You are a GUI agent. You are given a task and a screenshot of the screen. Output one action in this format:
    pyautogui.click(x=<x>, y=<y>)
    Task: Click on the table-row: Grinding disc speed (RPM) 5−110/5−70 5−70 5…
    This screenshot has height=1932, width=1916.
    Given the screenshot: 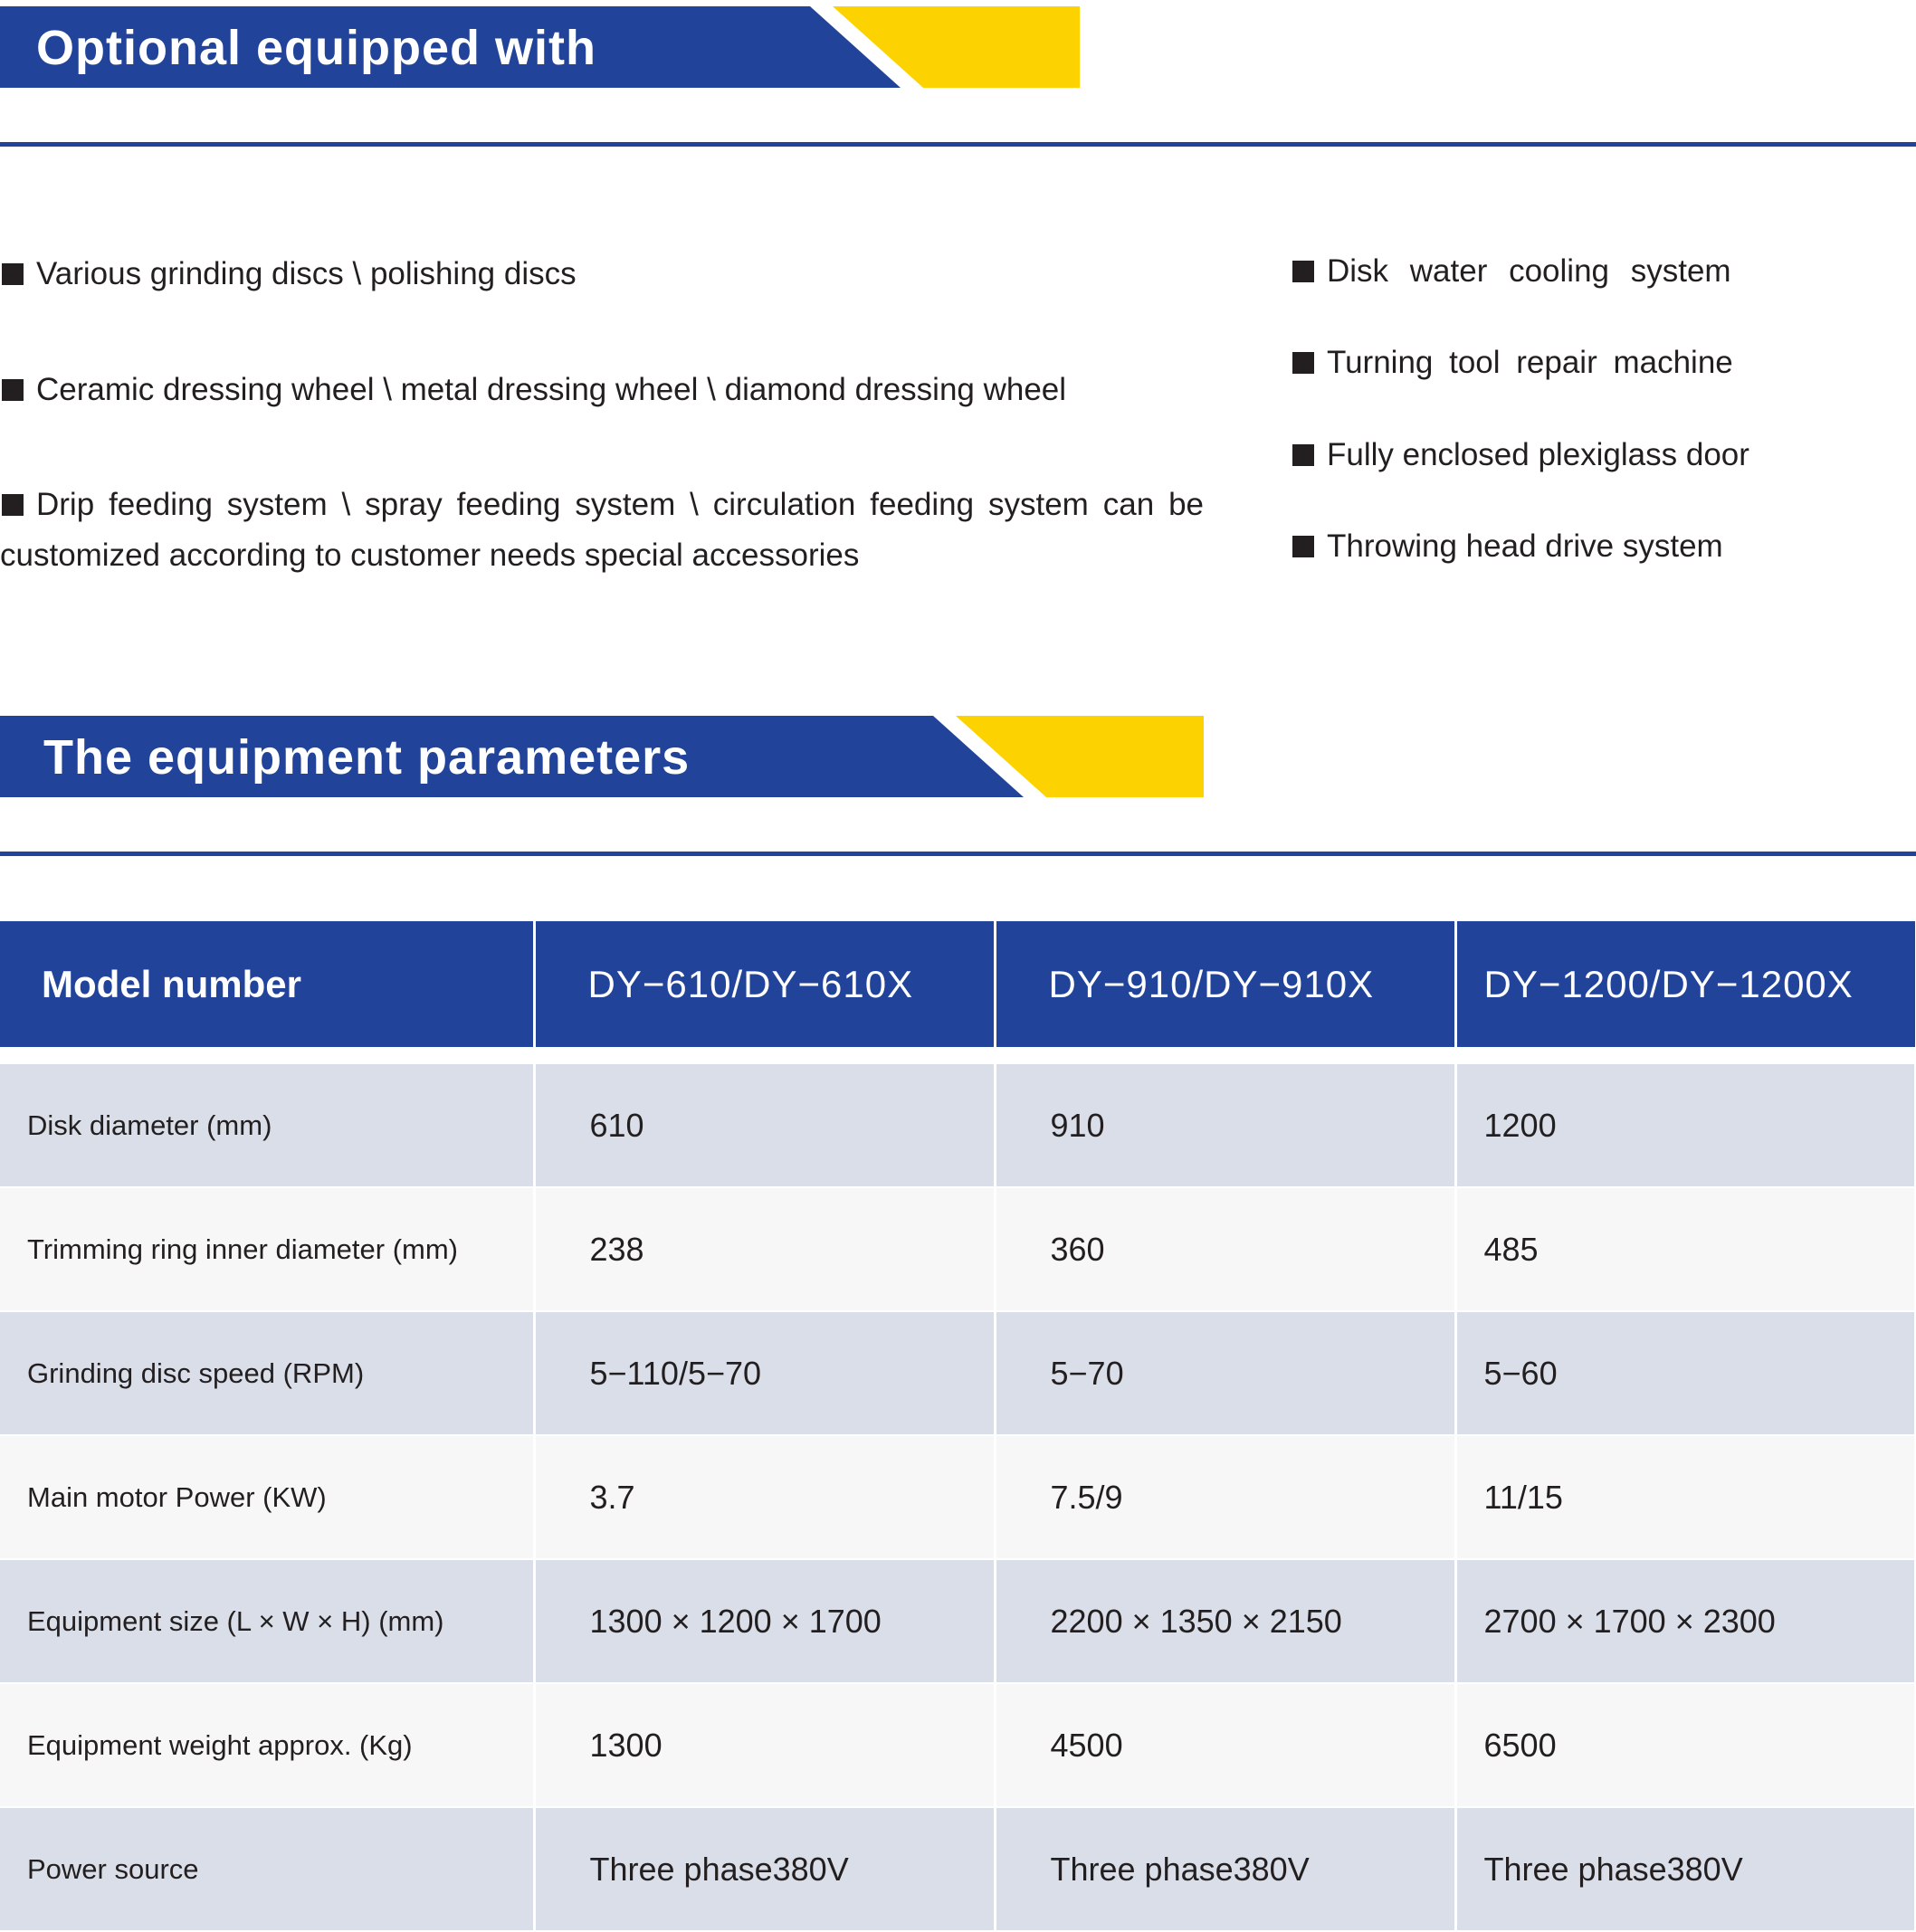 What is the action you would take?
    pyautogui.click(x=958, y=1373)
    